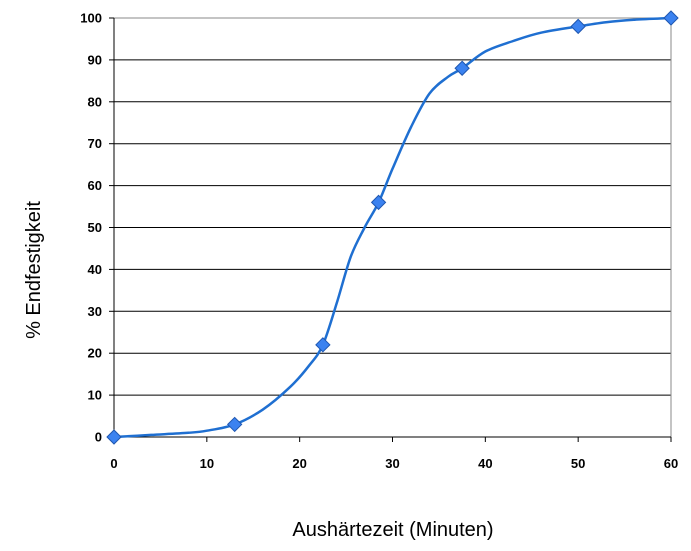 Image resolution: width=691 pixels, height=551 pixels. Describe the element at coordinates (95, 311) in the screenshot. I see `y-tick-label-30: 30` at that location.